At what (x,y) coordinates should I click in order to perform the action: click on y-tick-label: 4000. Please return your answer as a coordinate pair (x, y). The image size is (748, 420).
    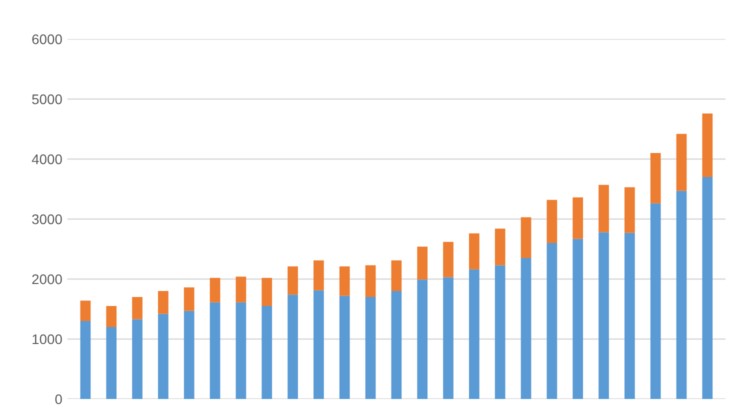
    Looking at the image, I should click on (47, 159).